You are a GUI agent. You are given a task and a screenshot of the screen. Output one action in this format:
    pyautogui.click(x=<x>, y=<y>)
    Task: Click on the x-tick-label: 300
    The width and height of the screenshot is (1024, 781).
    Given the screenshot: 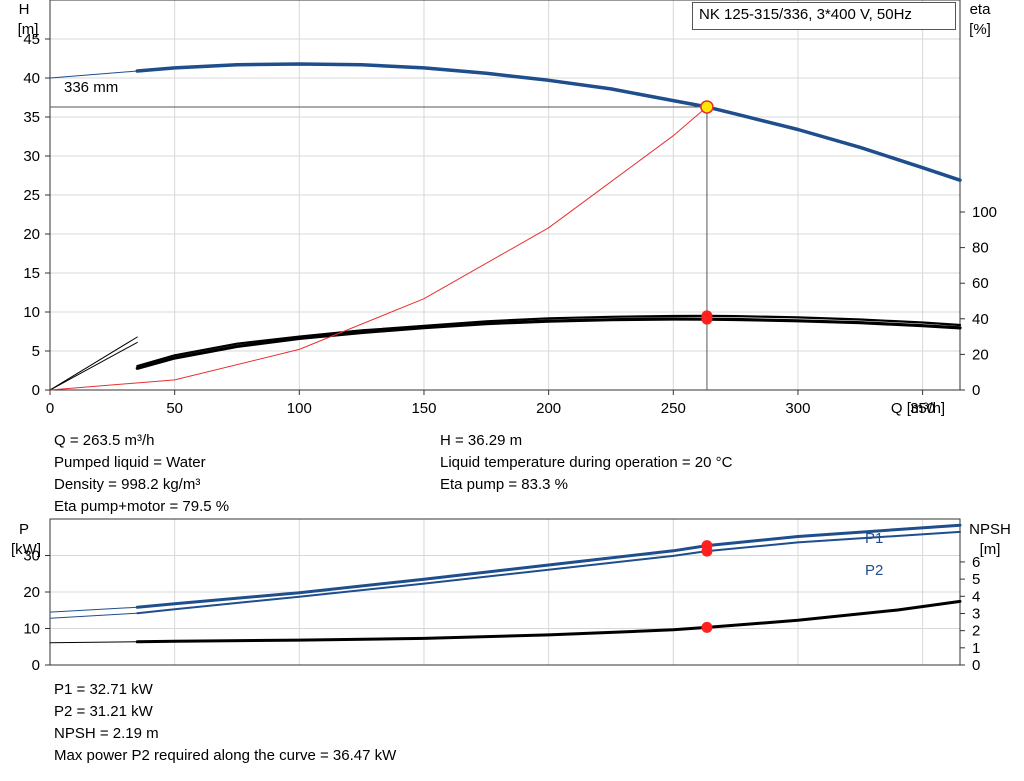 What is the action you would take?
    pyautogui.click(x=797, y=408)
    